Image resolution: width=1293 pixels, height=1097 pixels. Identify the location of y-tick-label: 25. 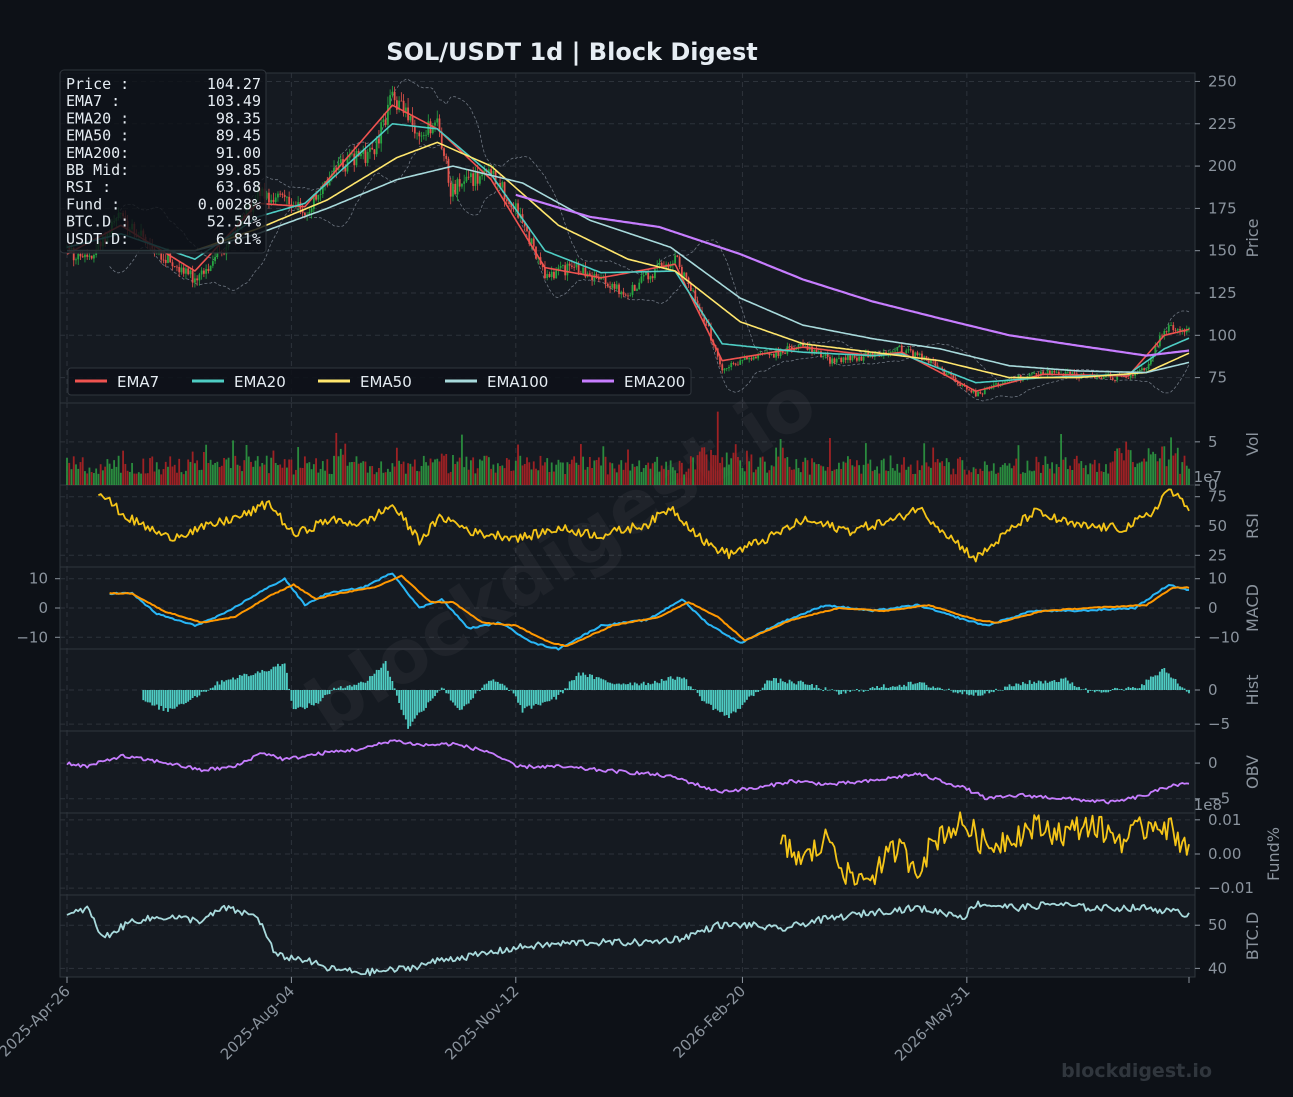
(1217, 555).